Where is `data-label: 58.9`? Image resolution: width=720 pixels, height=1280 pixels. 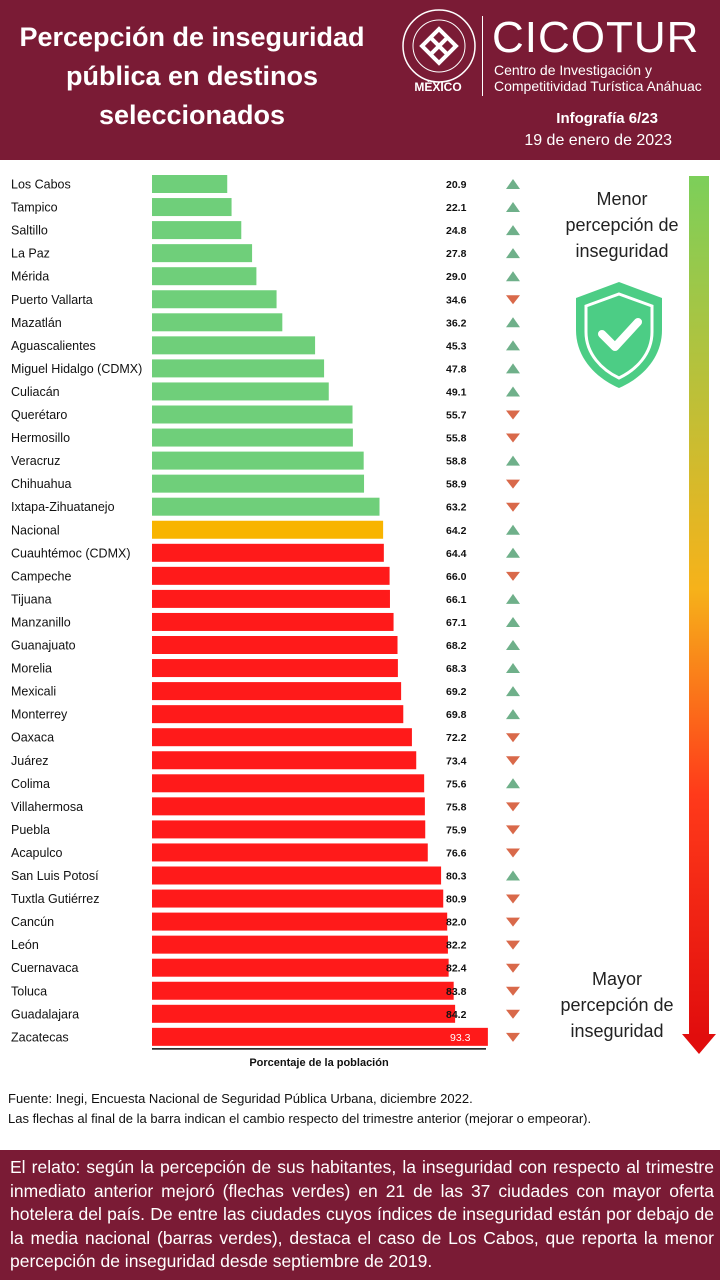
data-label: 58.9 is located at coordinates (456, 485).